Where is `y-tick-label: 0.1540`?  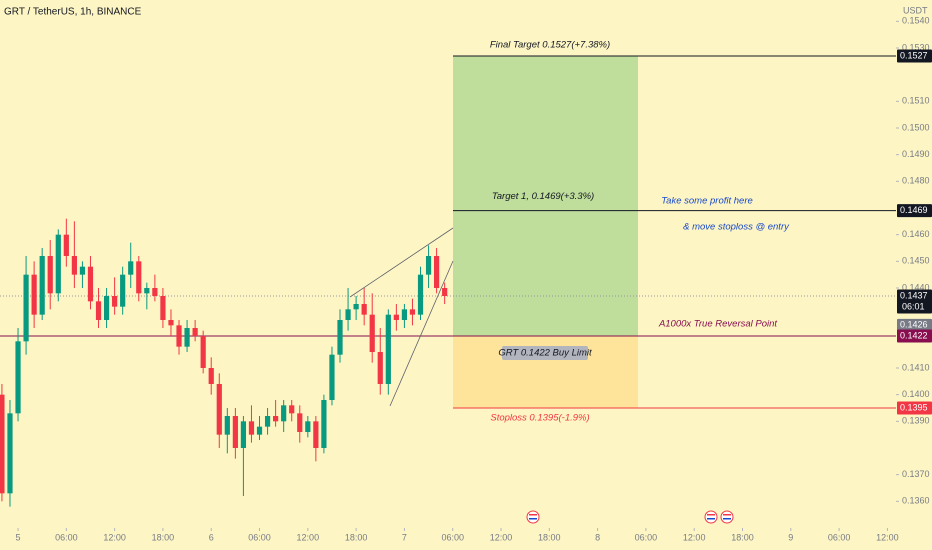 y-tick-label: 0.1540 is located at coordinates (916, 21).